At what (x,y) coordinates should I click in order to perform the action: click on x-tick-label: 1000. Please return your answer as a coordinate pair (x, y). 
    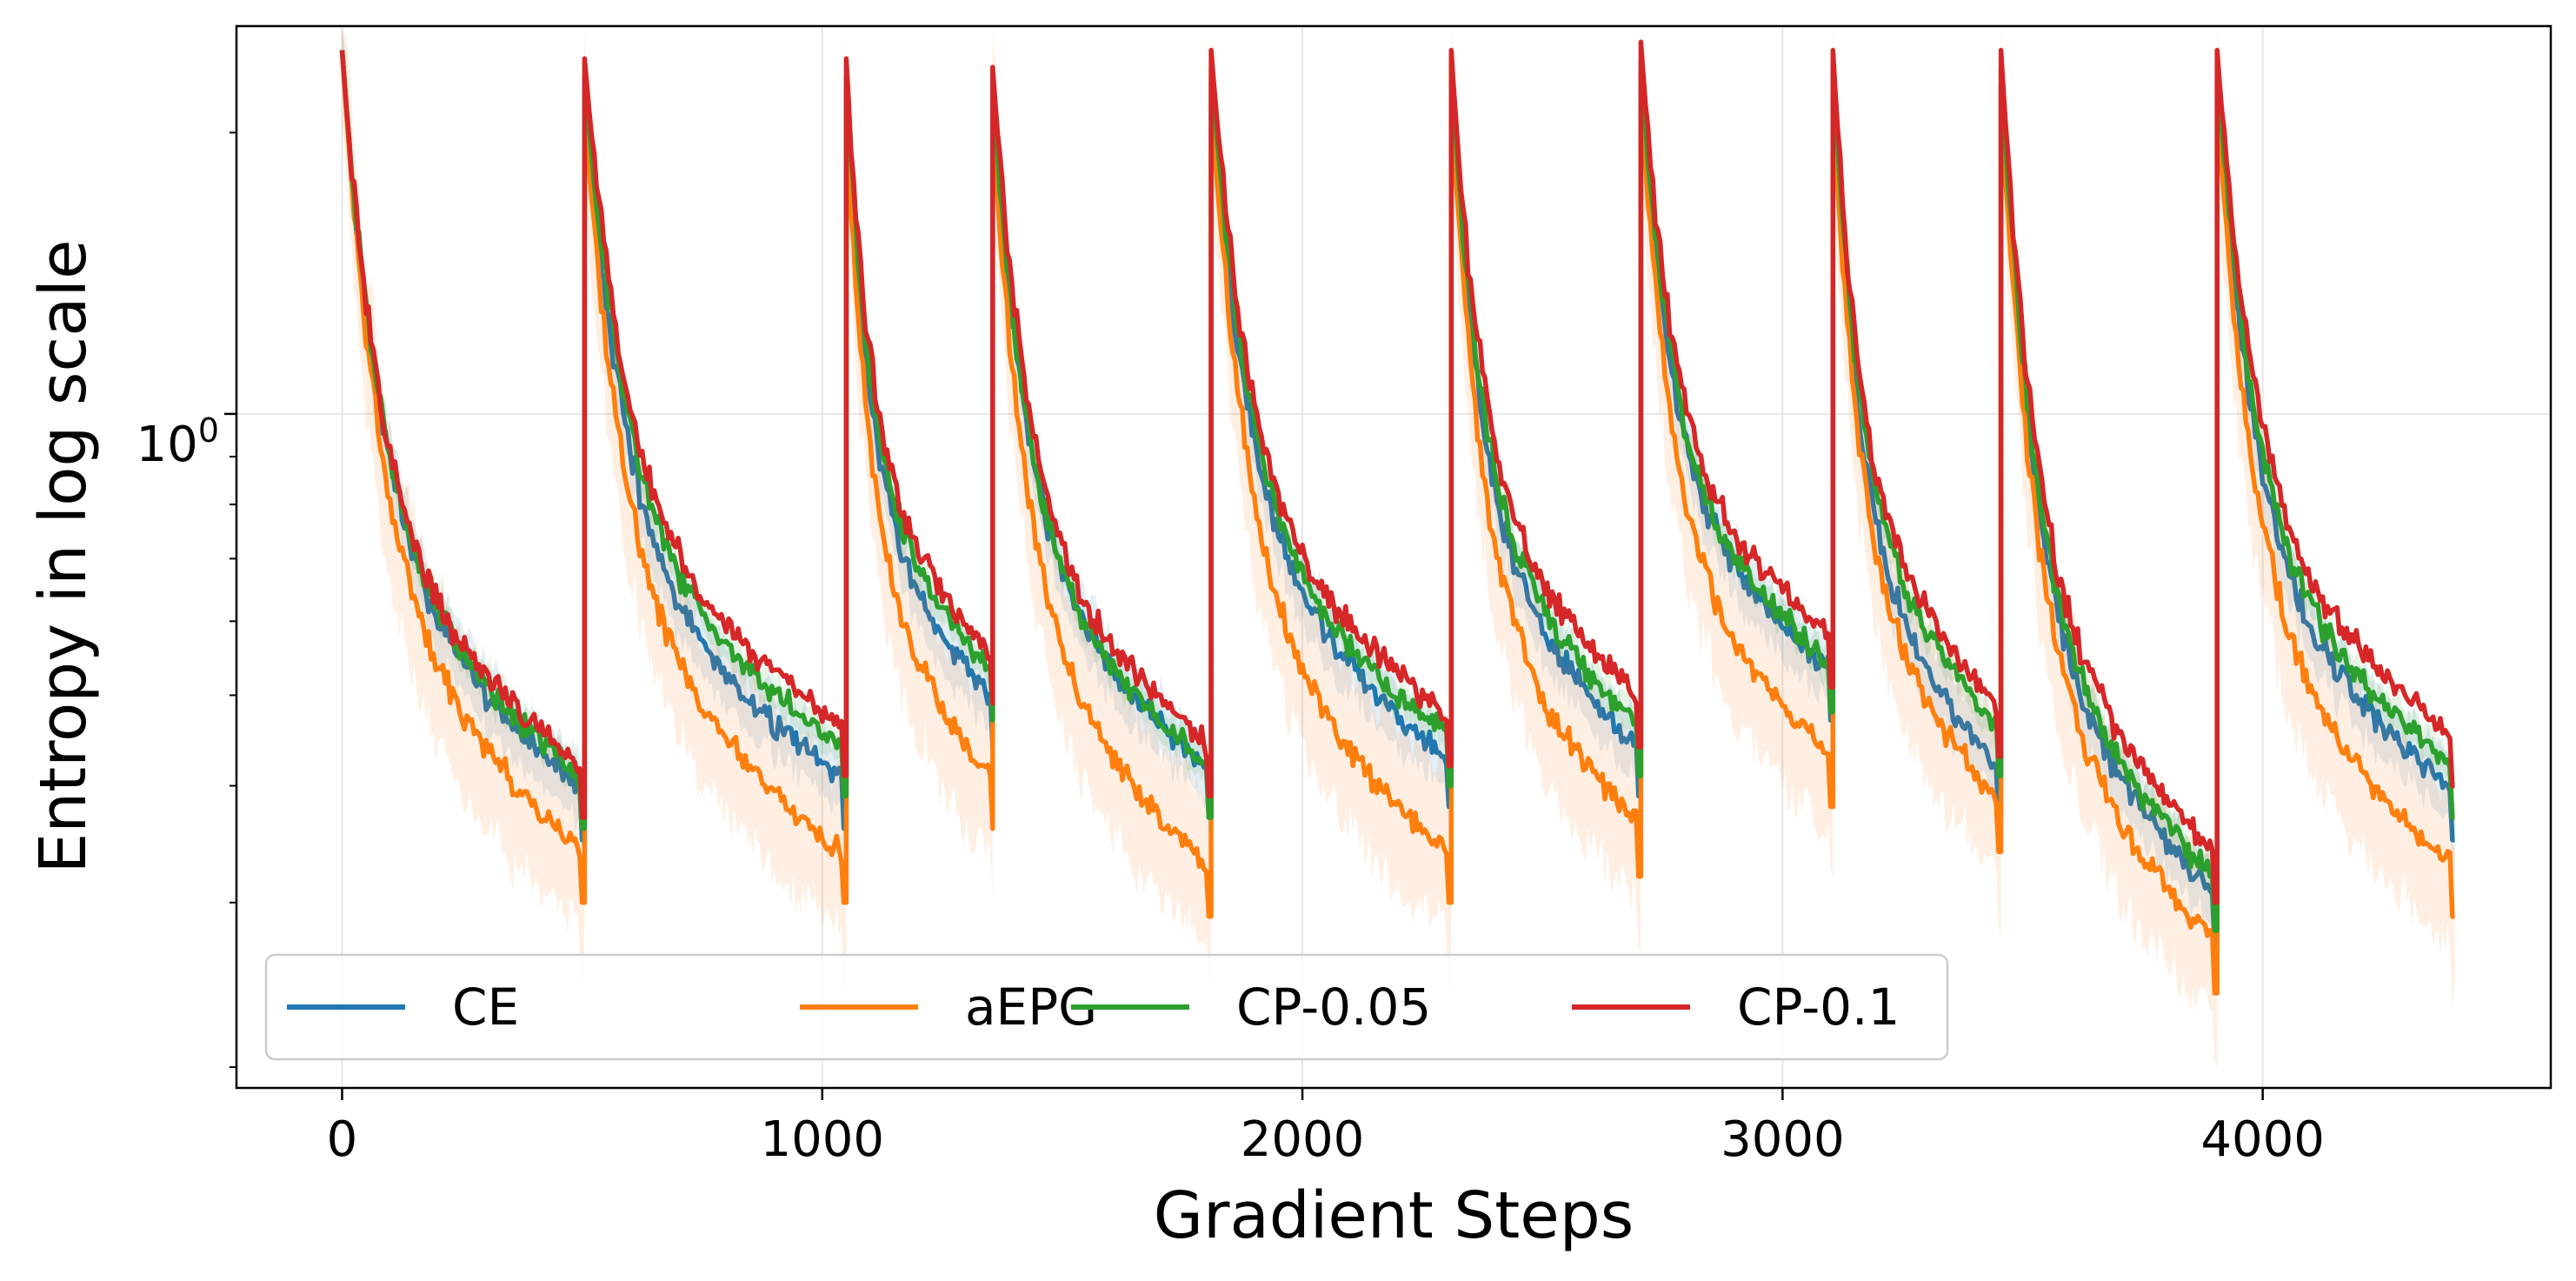
    Looking at the image, I should click on (823, 1139).